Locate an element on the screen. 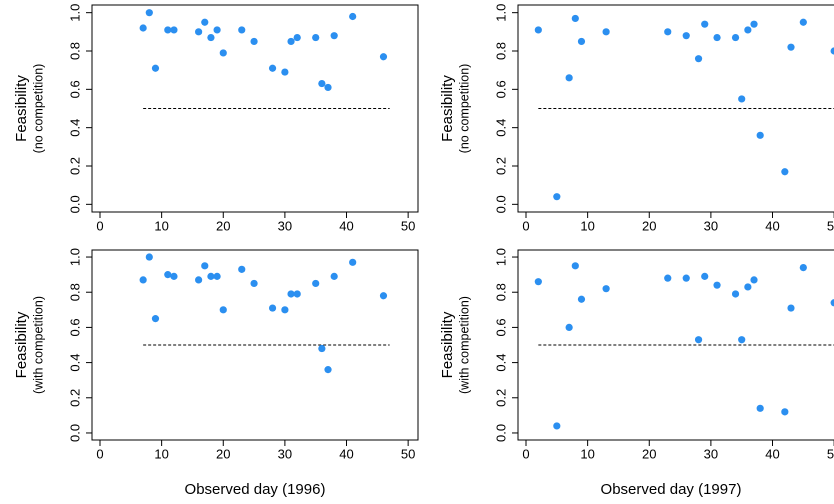 The width and height of the screenshot is (834, 504). y-axis-sublabel: (no competition) is located at coordinates (464, 109).